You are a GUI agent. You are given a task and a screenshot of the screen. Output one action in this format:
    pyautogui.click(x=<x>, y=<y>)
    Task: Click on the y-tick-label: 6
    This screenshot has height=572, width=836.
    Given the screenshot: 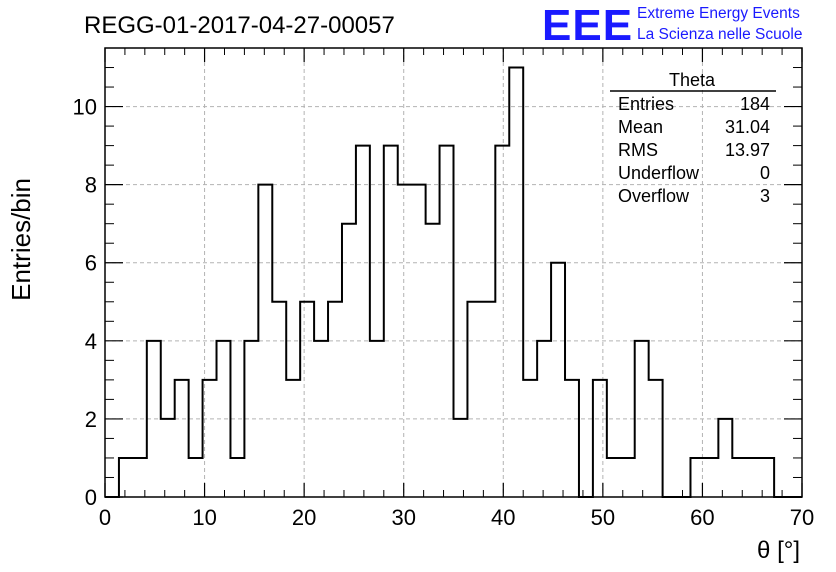 What is the action you would take?
    pyautogui.click(x=91, y=263)
    